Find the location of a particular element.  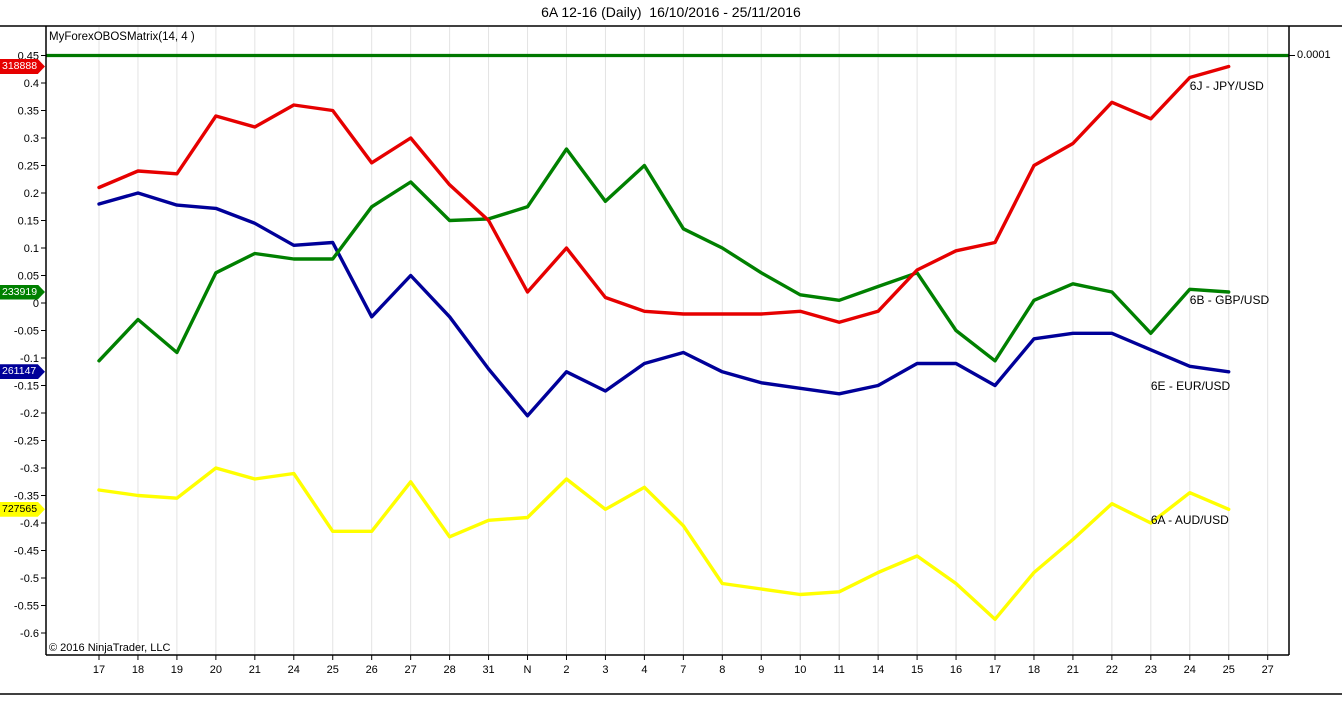

x-axis-tick-label: 9 is located at coordinates (761, 670).